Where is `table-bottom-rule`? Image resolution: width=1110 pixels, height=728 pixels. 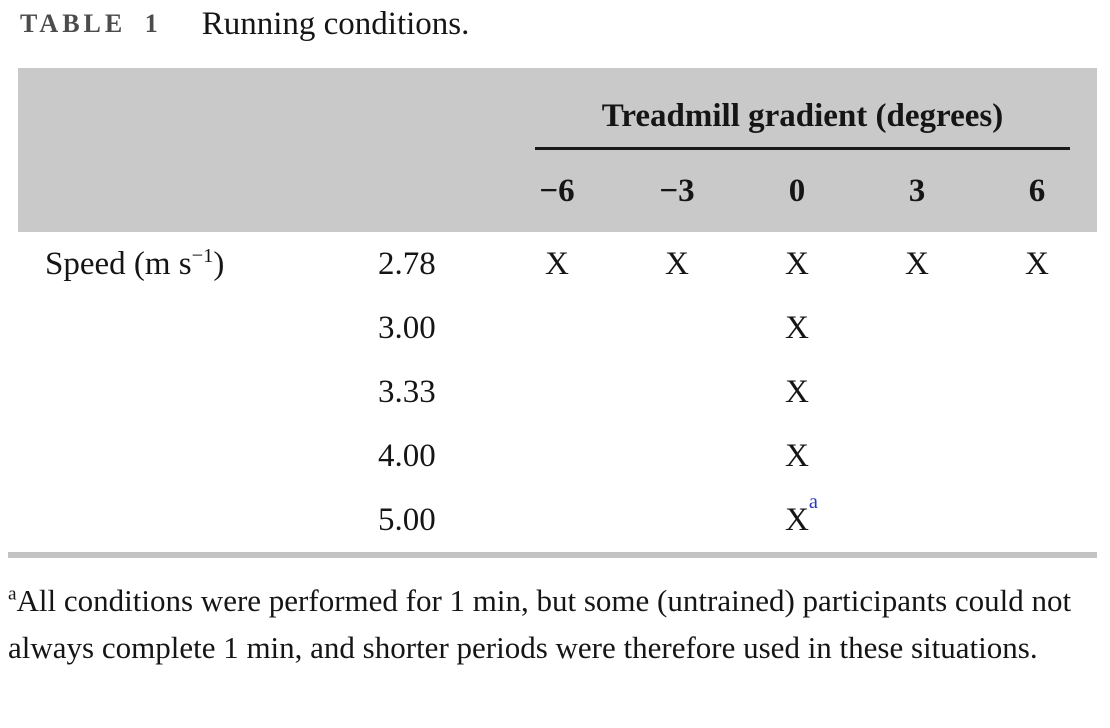
table-bottom-rule is located at coordinates (552, 555).